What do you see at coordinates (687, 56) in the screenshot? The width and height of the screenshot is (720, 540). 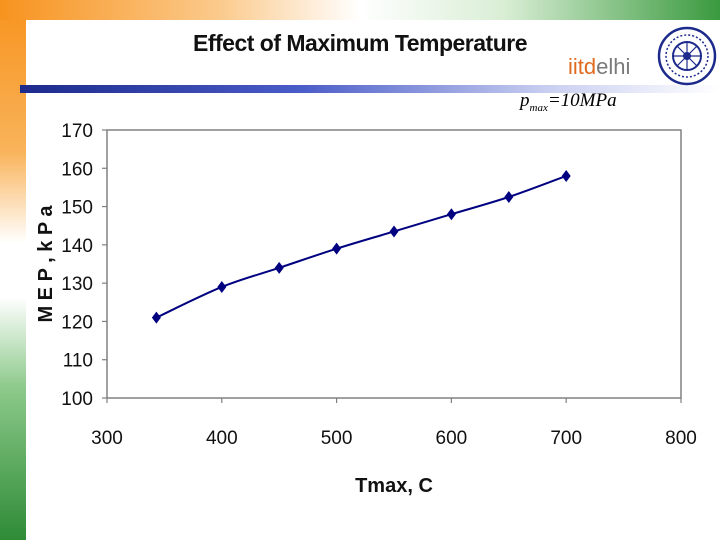 I see `iit-delhi-seal-icon` at bounding box center [687, 56].